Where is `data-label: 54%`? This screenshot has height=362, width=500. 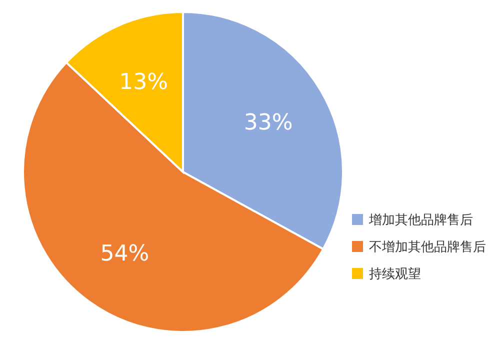
data-label: 54% is located at coordinates (125, 253).